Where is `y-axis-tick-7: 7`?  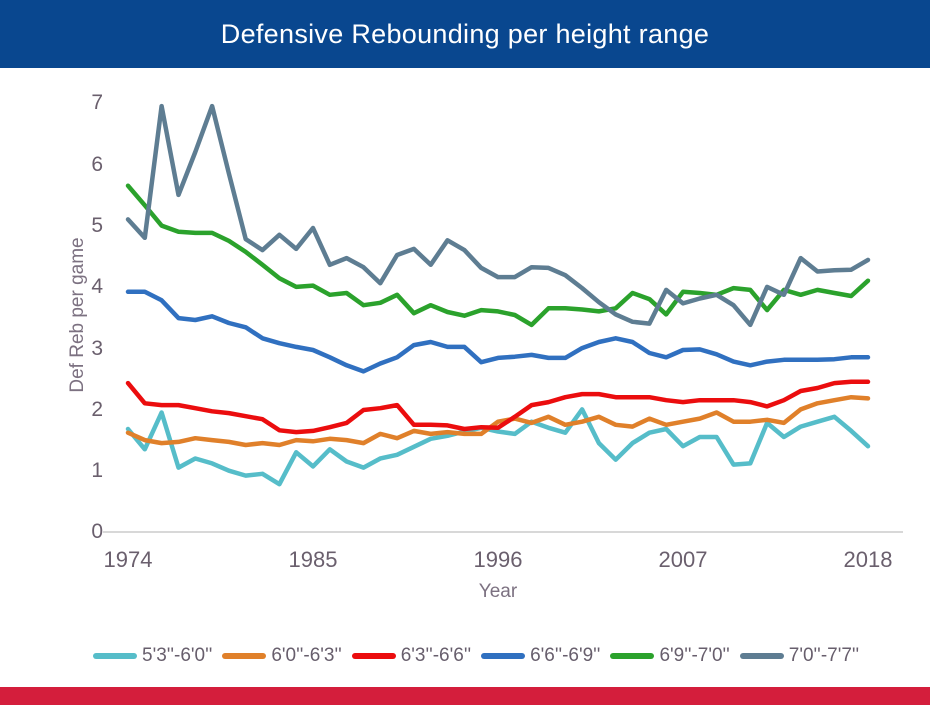
y-axis-tick-7: 7 is located at coordinates (97, 102).